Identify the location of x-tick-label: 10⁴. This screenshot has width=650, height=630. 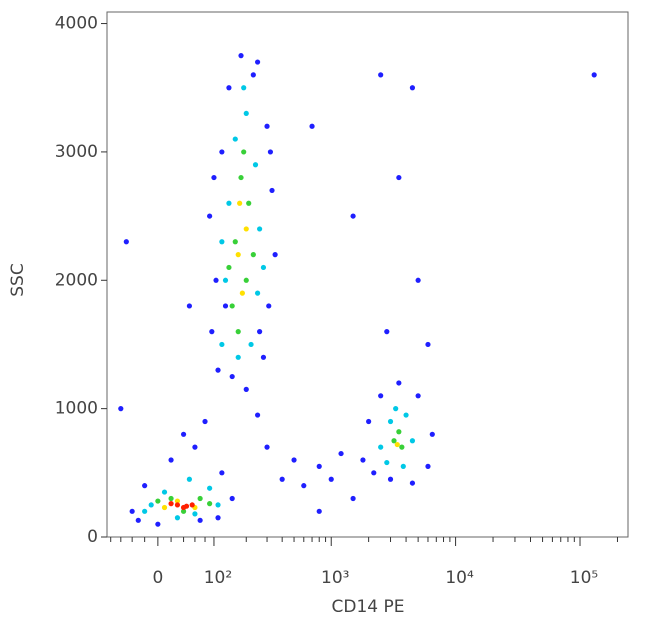
(459, 578).